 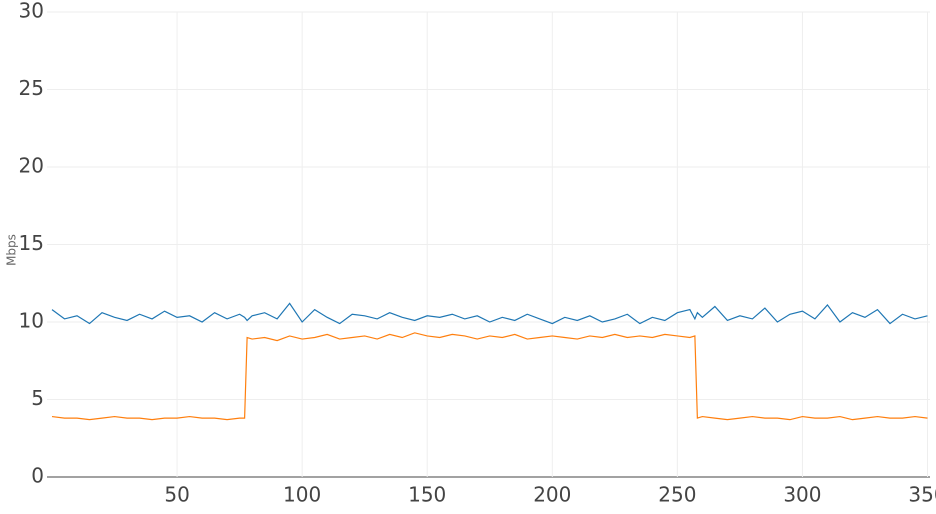 I want to click on y-tick-label: 15, so click(x=31, y=243).